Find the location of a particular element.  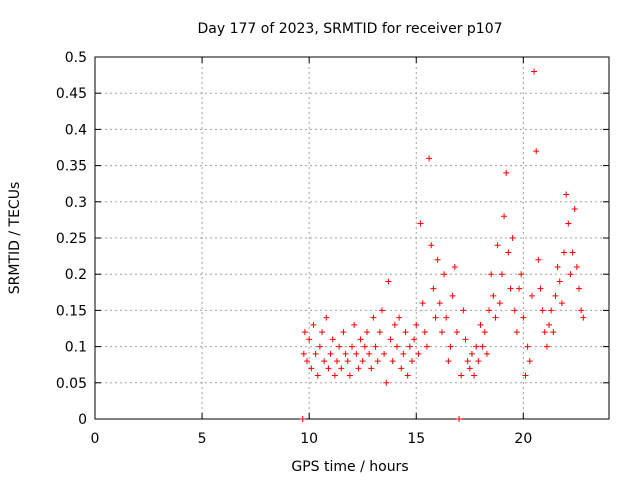

y-tick-label: 0.25 is located at coordinates (71, 239).